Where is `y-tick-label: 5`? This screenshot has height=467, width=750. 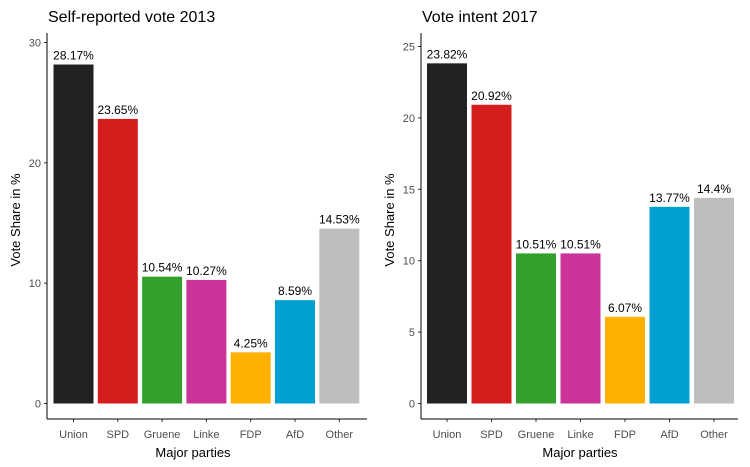 y-tick-label: 5 is located at coordinates (412, 333).